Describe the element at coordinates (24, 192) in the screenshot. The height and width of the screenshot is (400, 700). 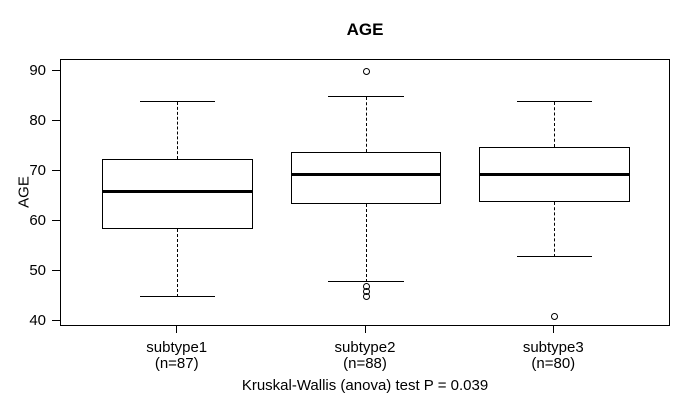
I see `y-axis-title: AGE` at that location.